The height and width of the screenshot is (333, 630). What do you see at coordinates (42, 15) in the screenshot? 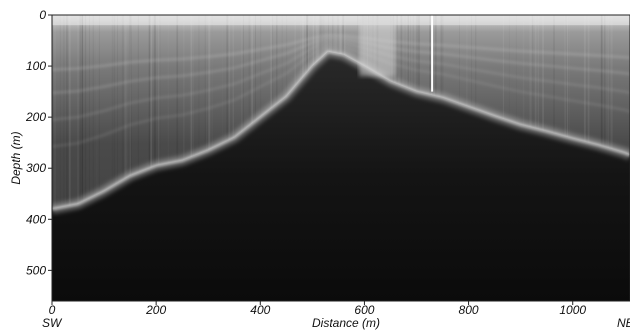
I see `y-tick-label: 0` at bounding box center [42, 15].